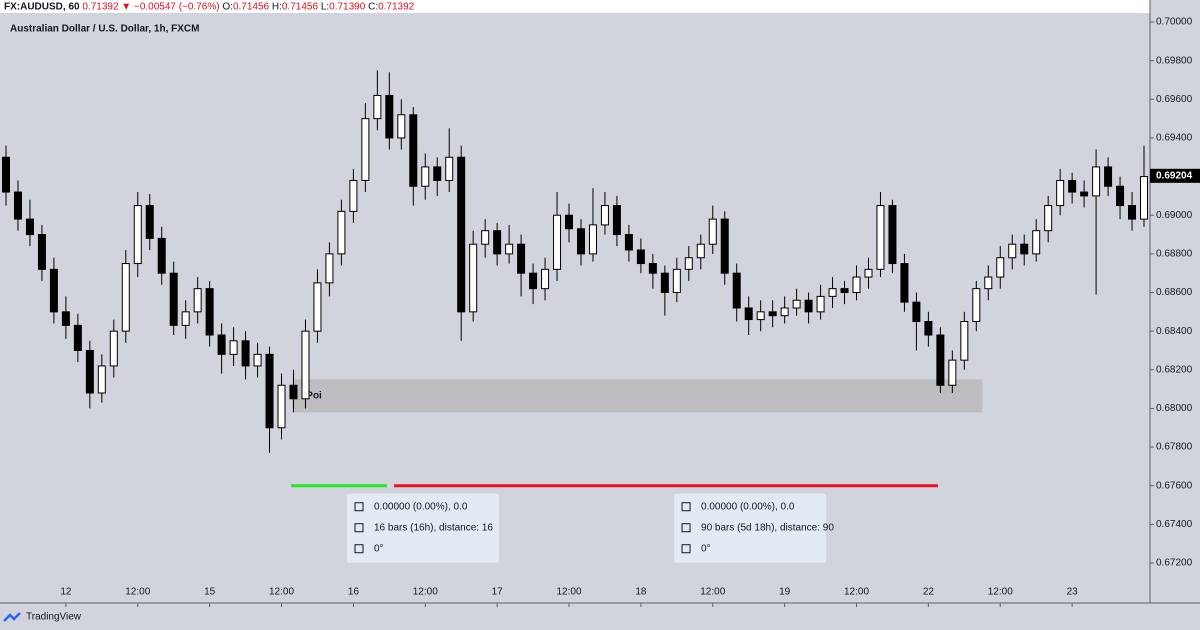 Image resolution: width=1200 pixels, height=630 pixels. I want to click on y-tick-label: 0.69000, so click(1174, 215).